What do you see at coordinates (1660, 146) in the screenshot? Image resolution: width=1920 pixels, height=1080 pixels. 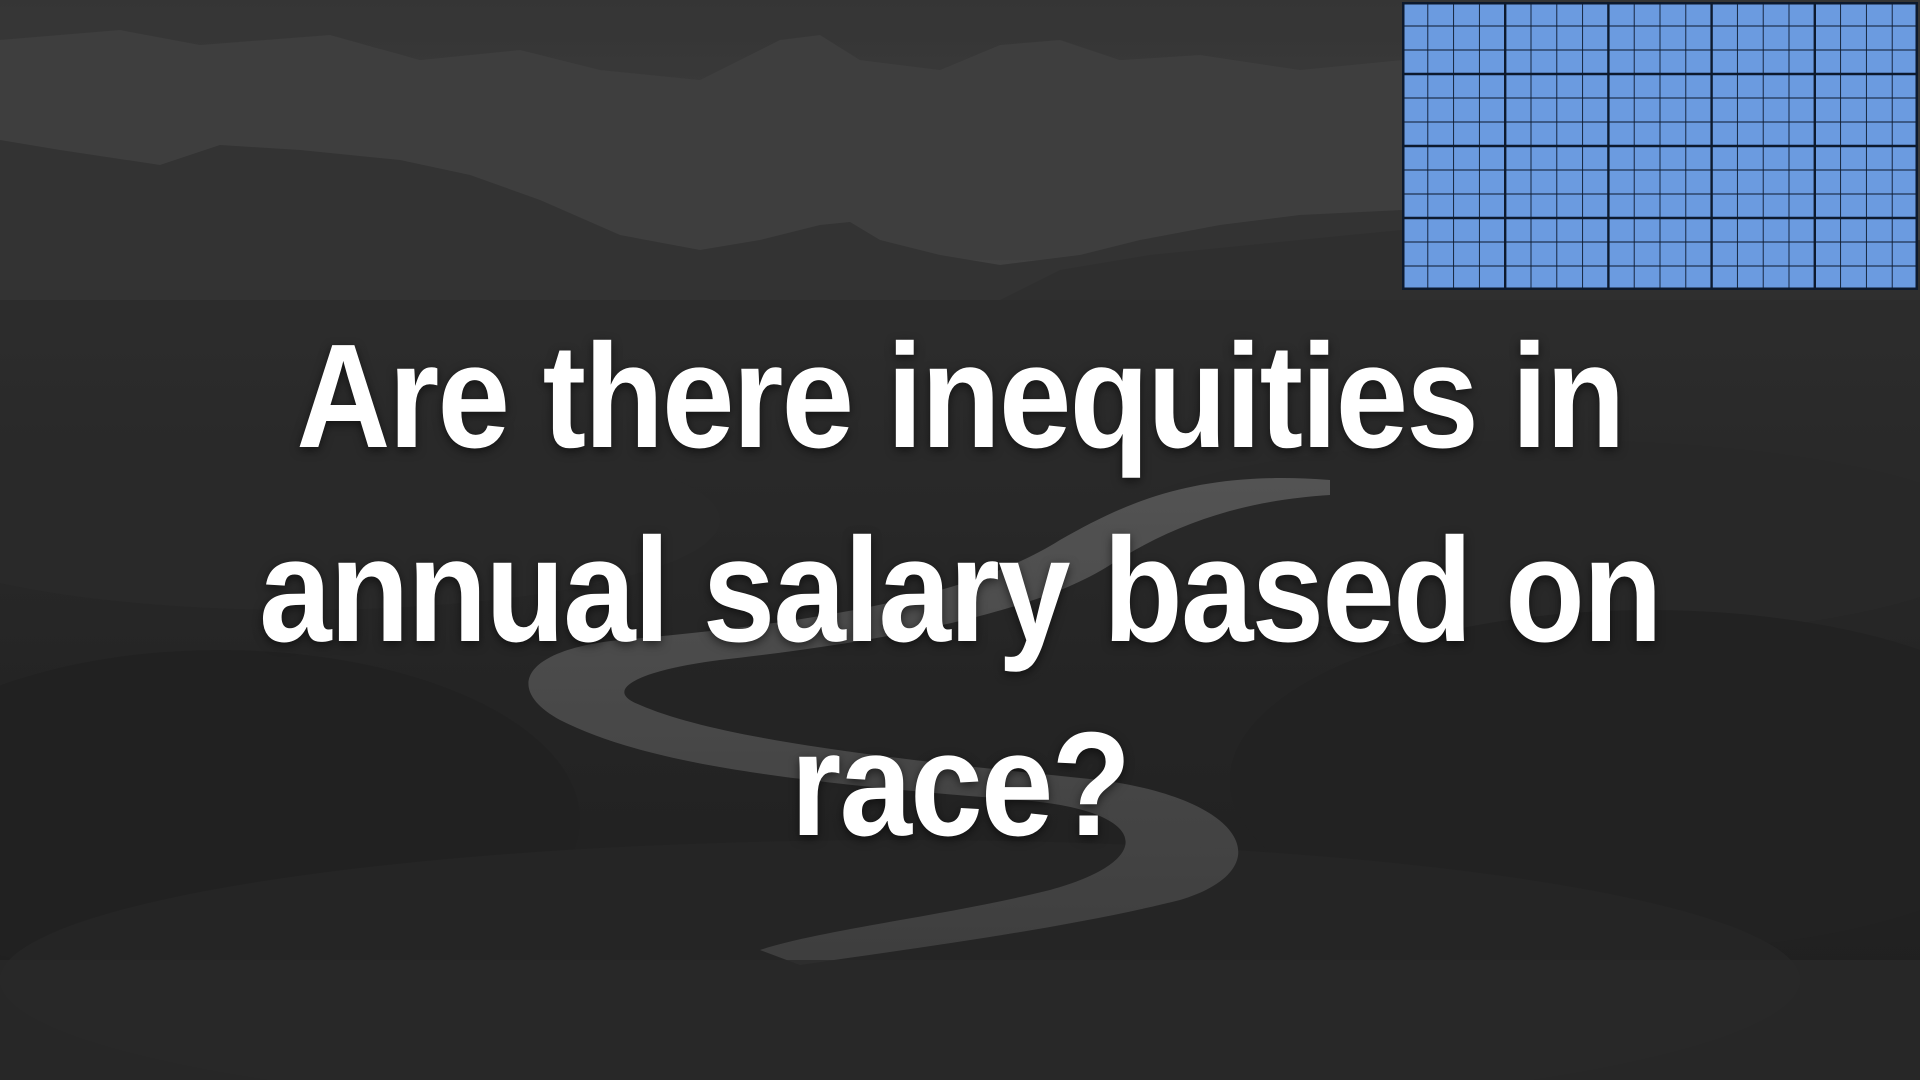 I see `blue-grid-logo` at bounding box center [1660, 146].